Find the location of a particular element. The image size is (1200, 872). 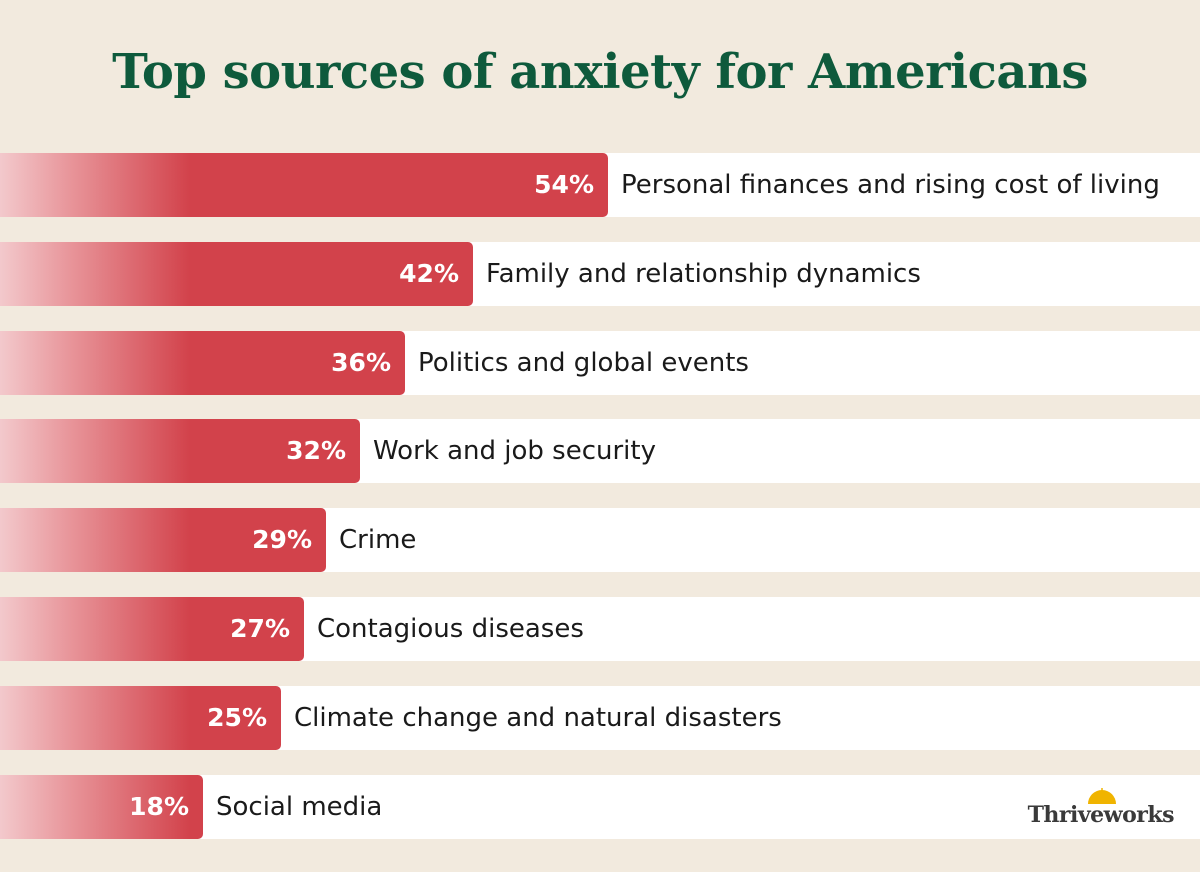

category-label: Crime is located at coordinates (378, 540).